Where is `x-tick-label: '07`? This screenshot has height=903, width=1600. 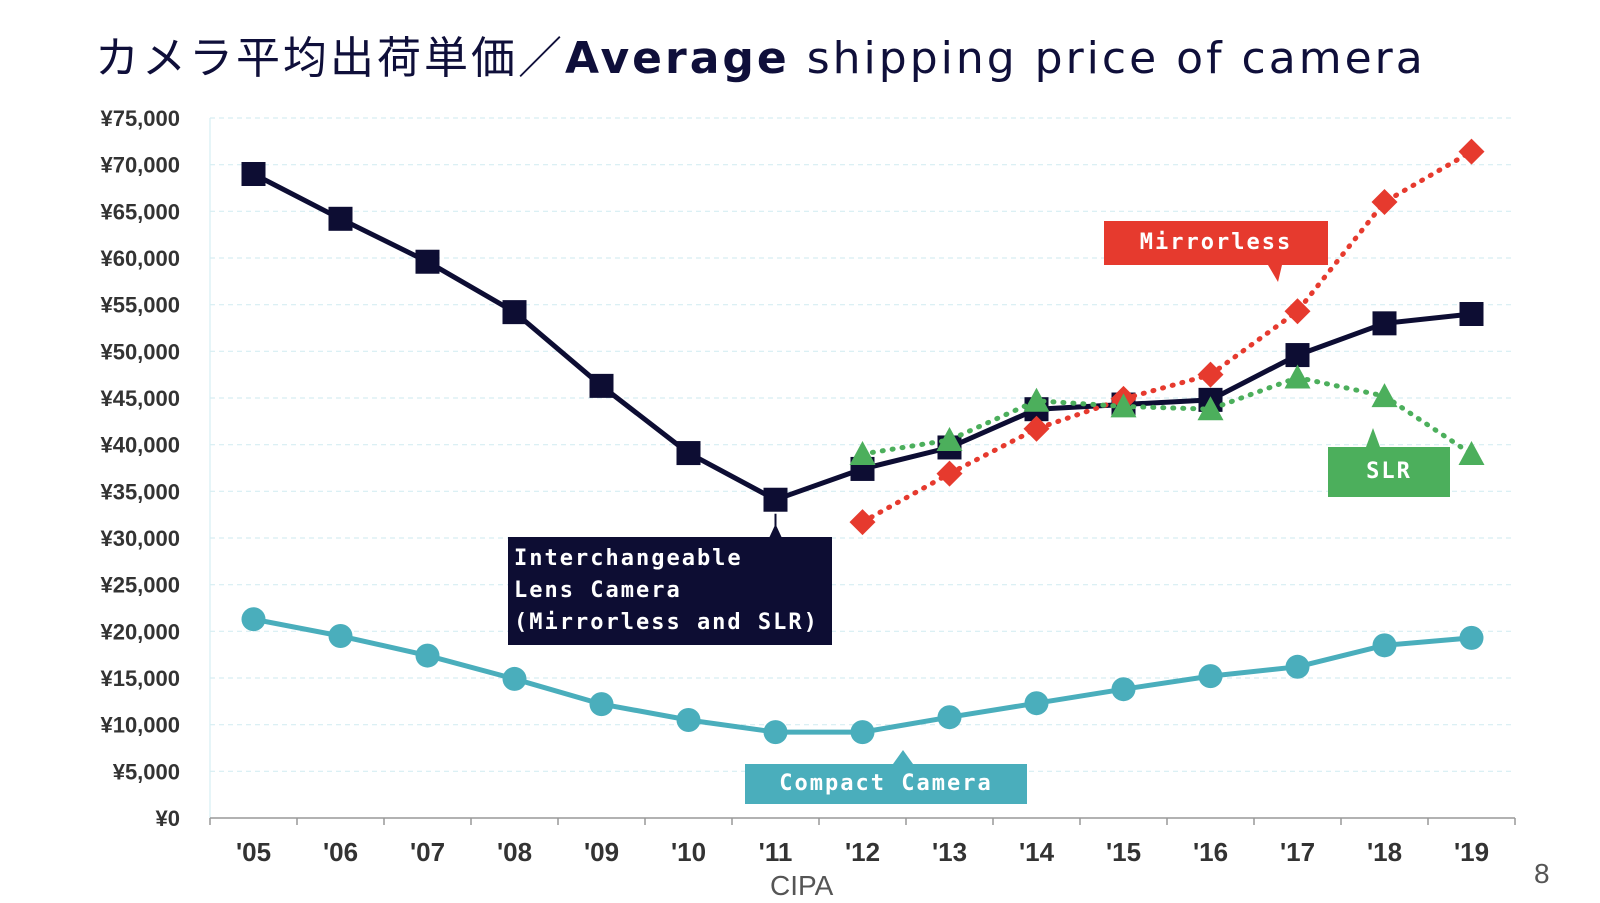 x-tick-label: '07 is located at coordinates (427, 852).